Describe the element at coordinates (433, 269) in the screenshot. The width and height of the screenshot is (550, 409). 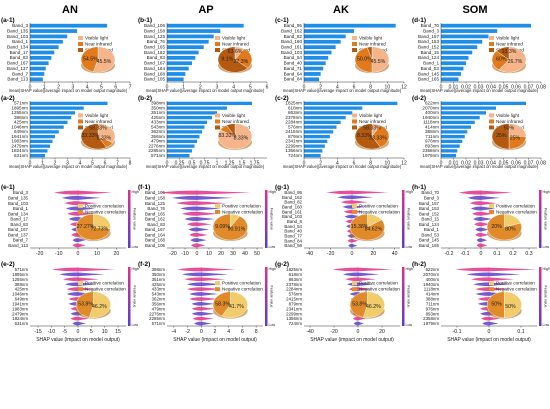
I see `category-label: 622nm` at that location.